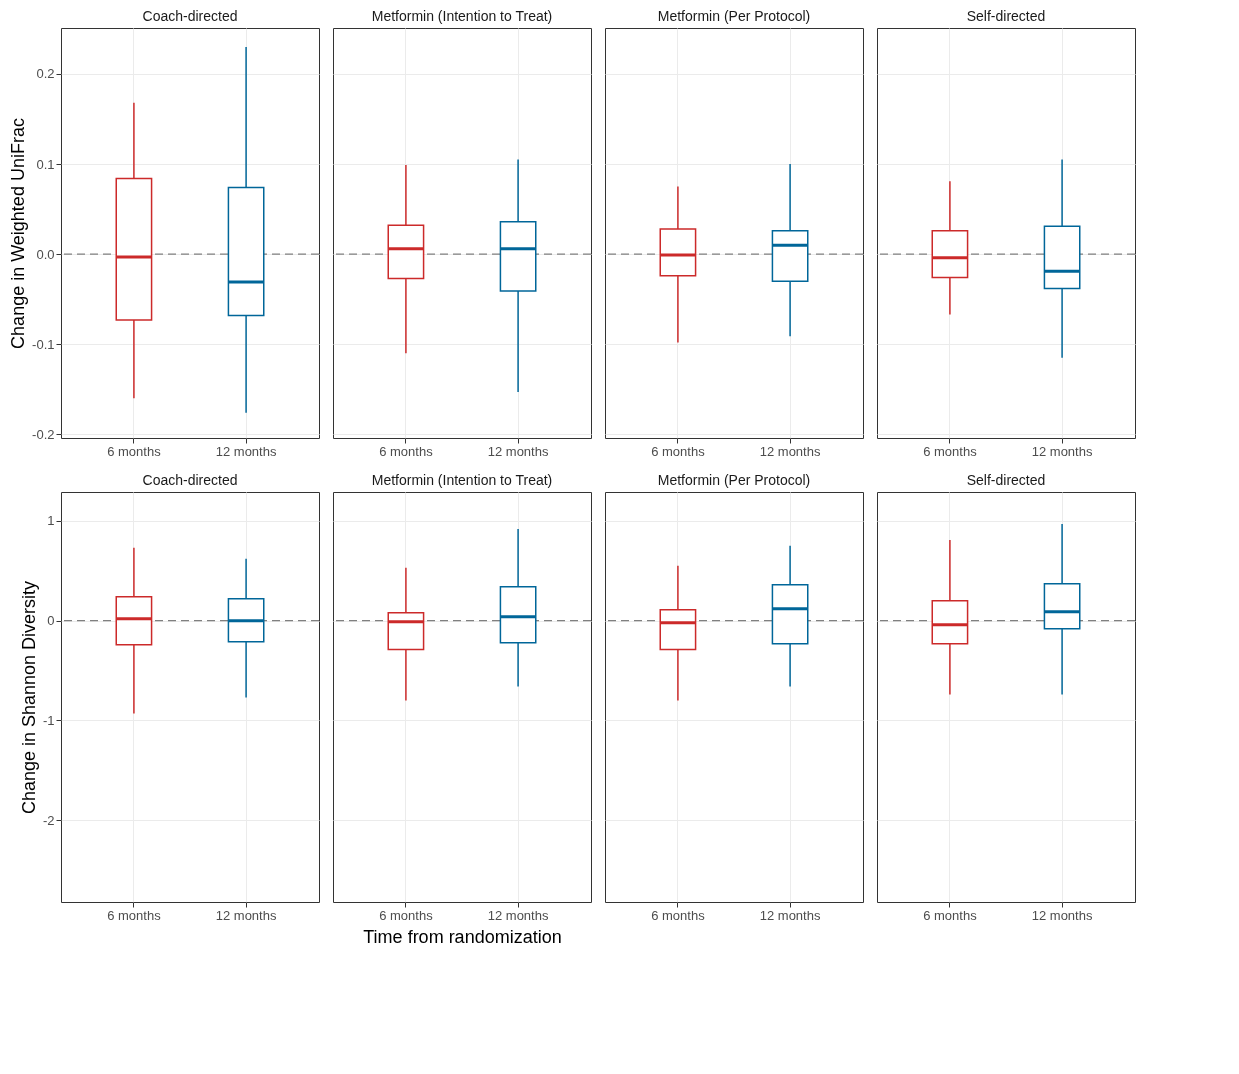 This screenshot has height=1074, width=1239. Describe the element at coordinates (51, 621) in the screenshot. I see `y-tick-label: 0` at that location.